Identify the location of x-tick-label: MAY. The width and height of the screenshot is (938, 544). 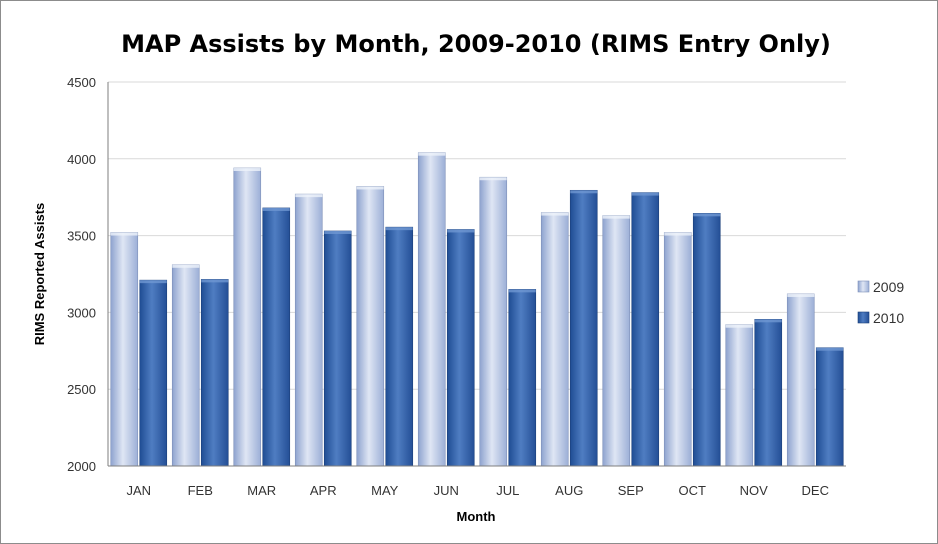
(385, 490).